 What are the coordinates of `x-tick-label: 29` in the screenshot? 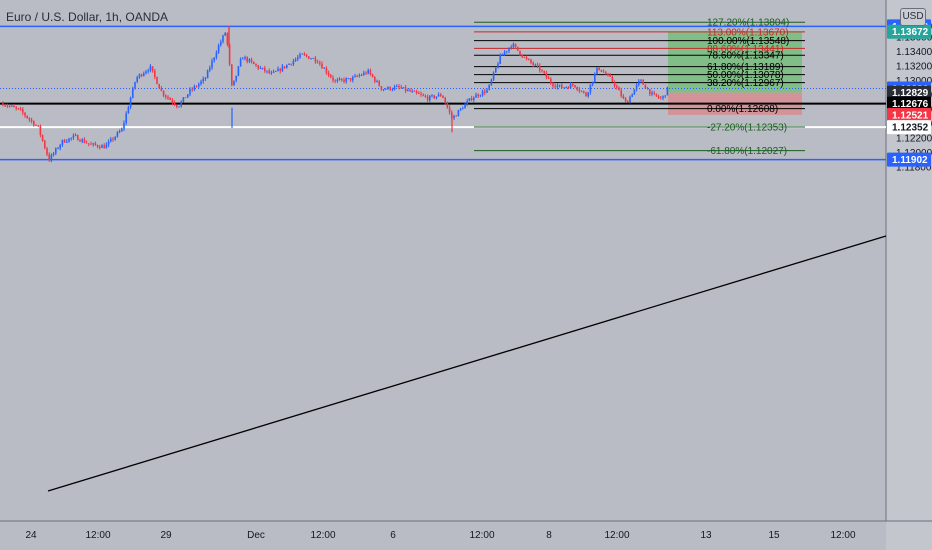 It's located at (166, 535).